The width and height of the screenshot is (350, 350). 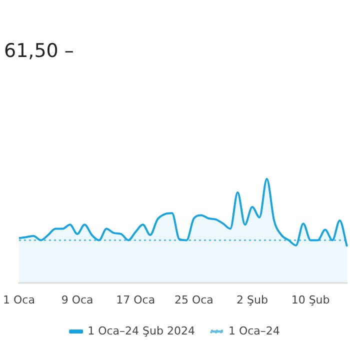 I want to click on x-tick-label: 17 Oca, so click(x=136, y=299).